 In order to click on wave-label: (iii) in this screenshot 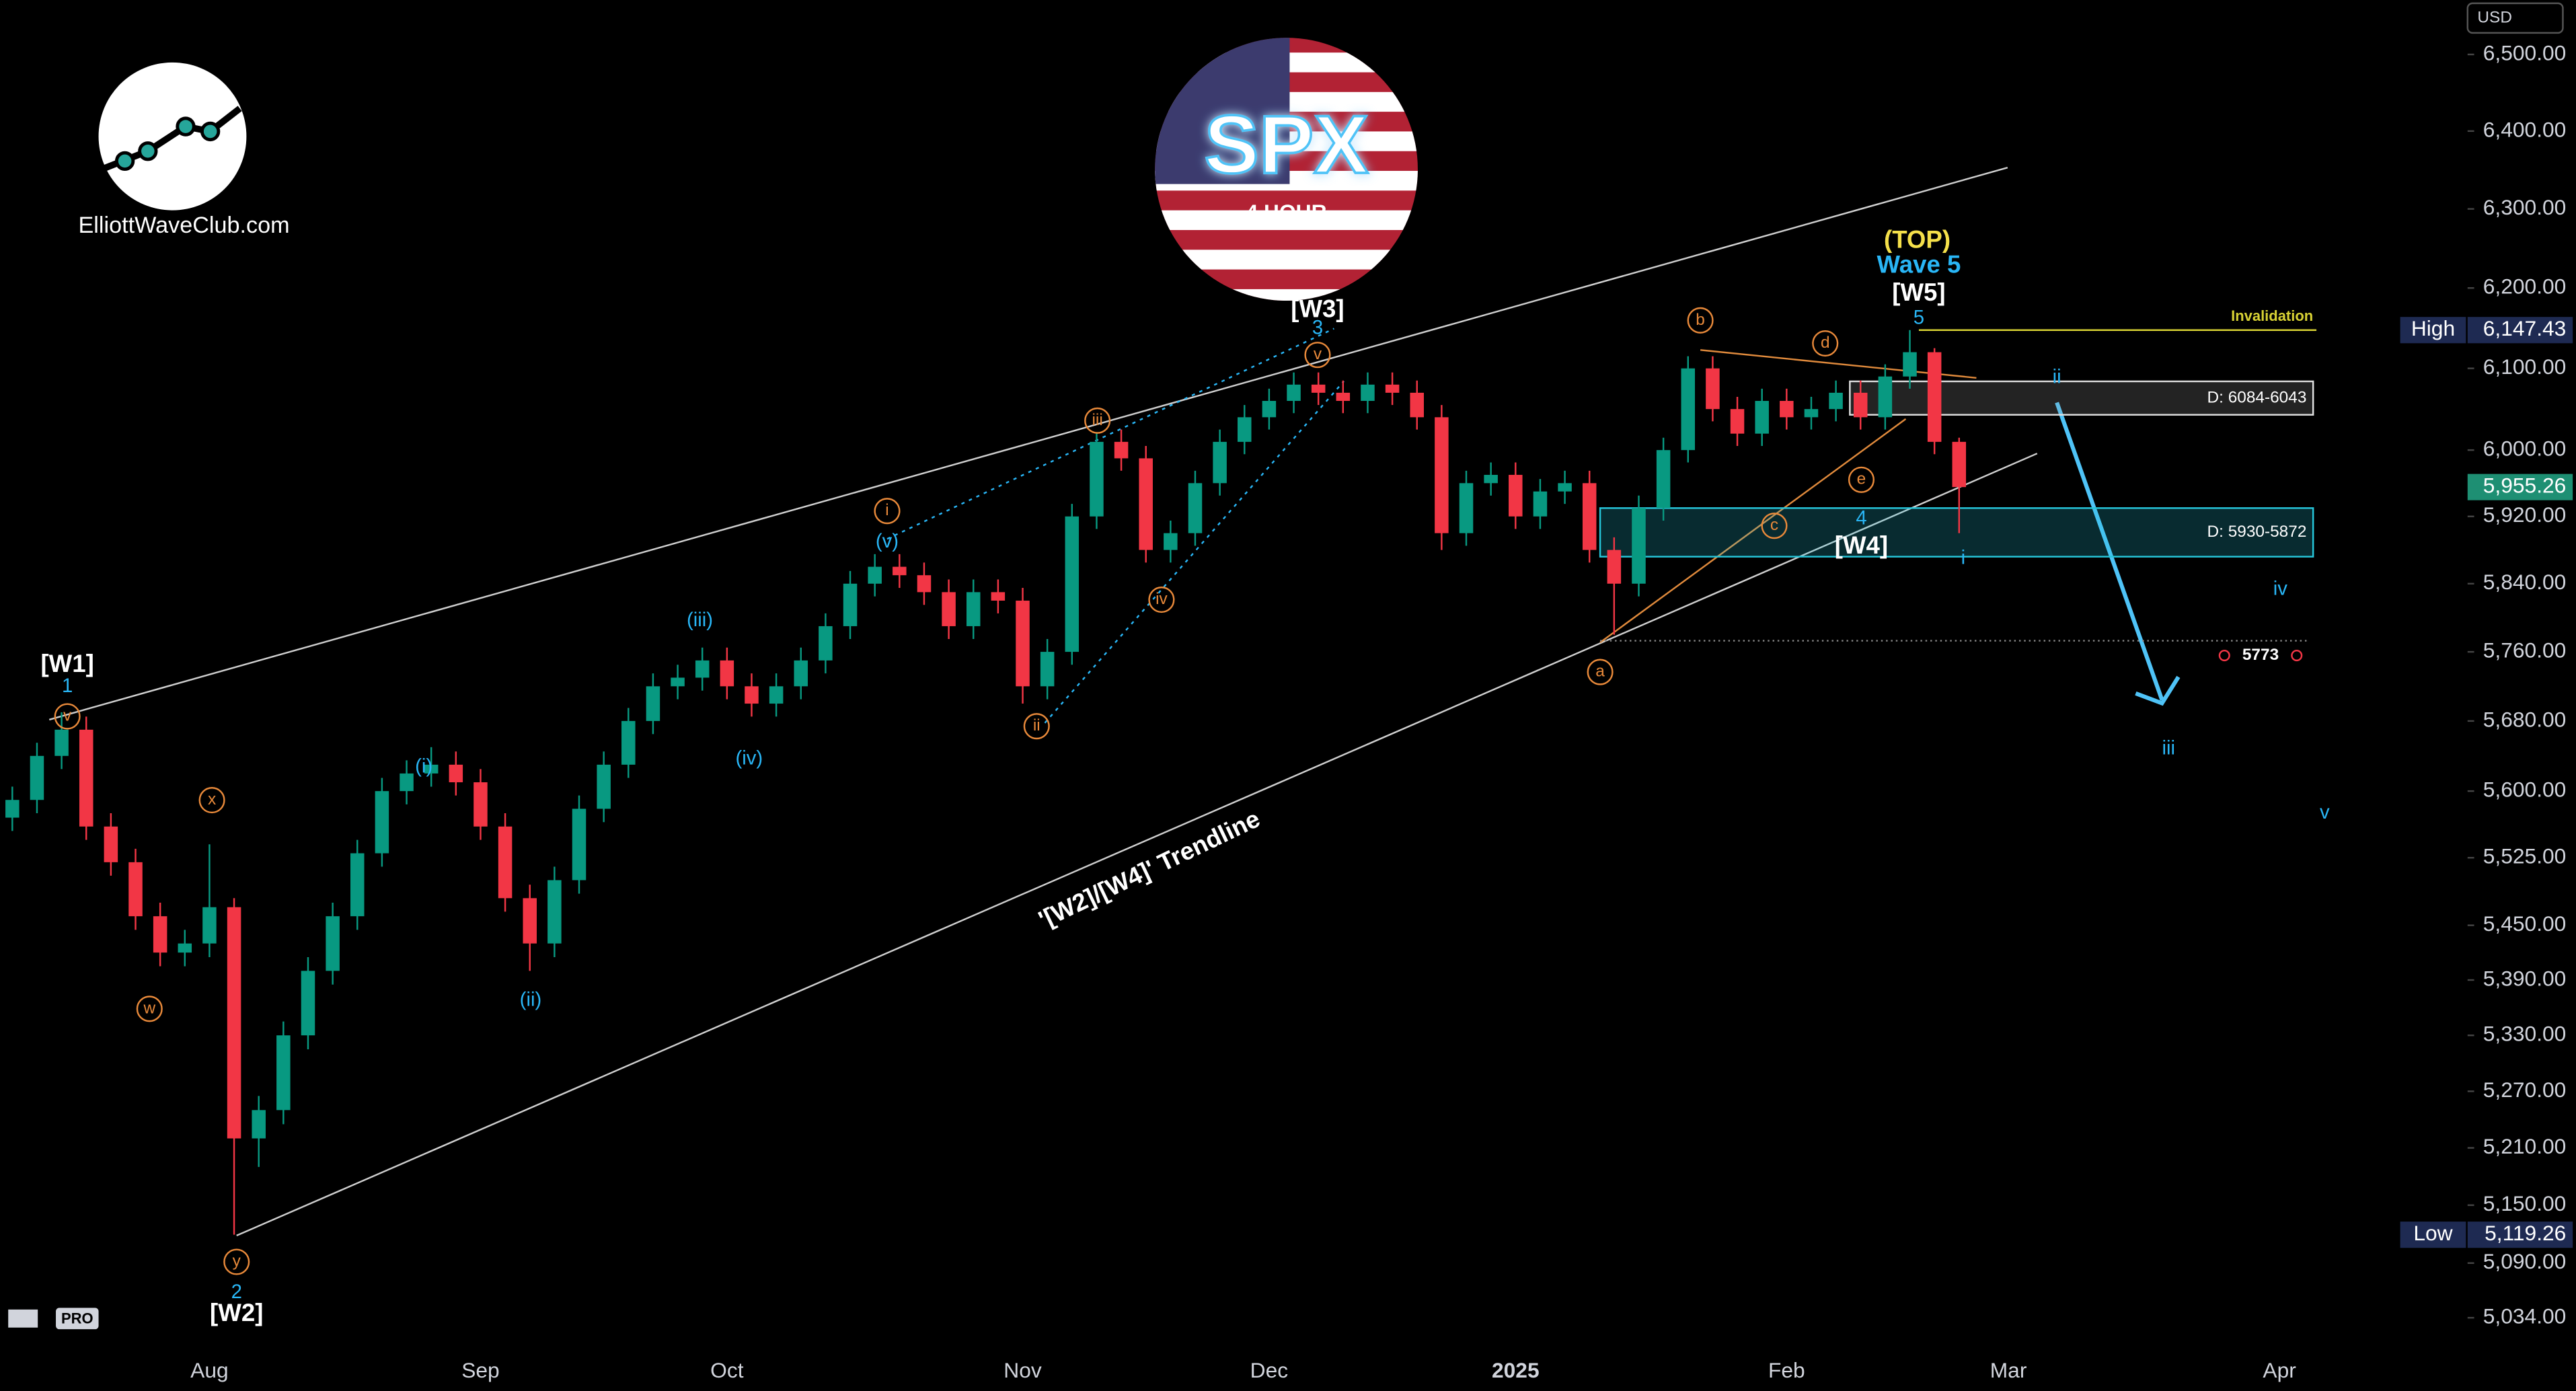, I will do `click(700, 620)`.